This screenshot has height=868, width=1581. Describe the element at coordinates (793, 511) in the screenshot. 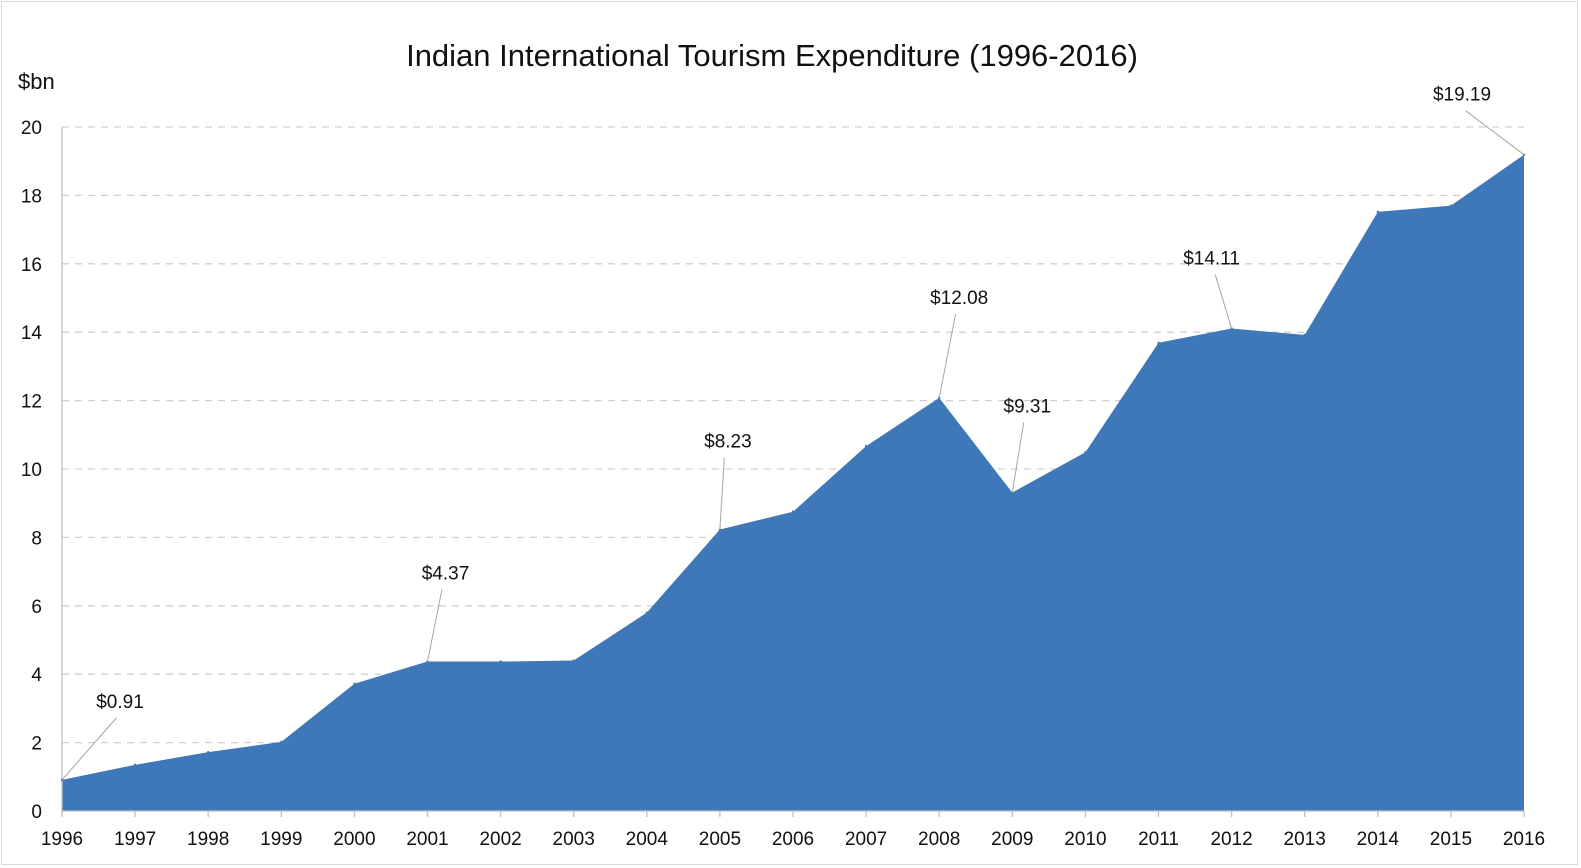

I see `data-point-2006` at that location.